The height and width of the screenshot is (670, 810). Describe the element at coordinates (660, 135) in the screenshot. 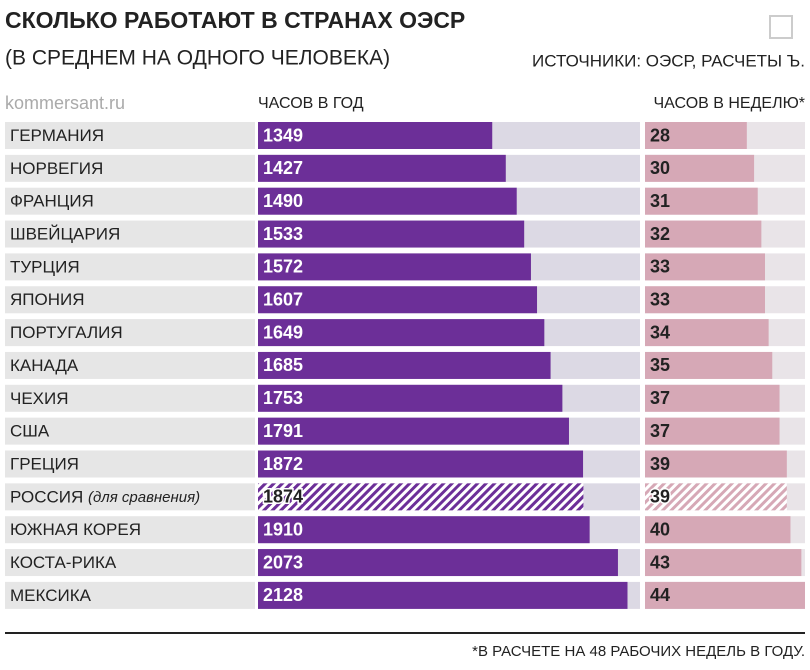

I see `value-label: 28` at that location.